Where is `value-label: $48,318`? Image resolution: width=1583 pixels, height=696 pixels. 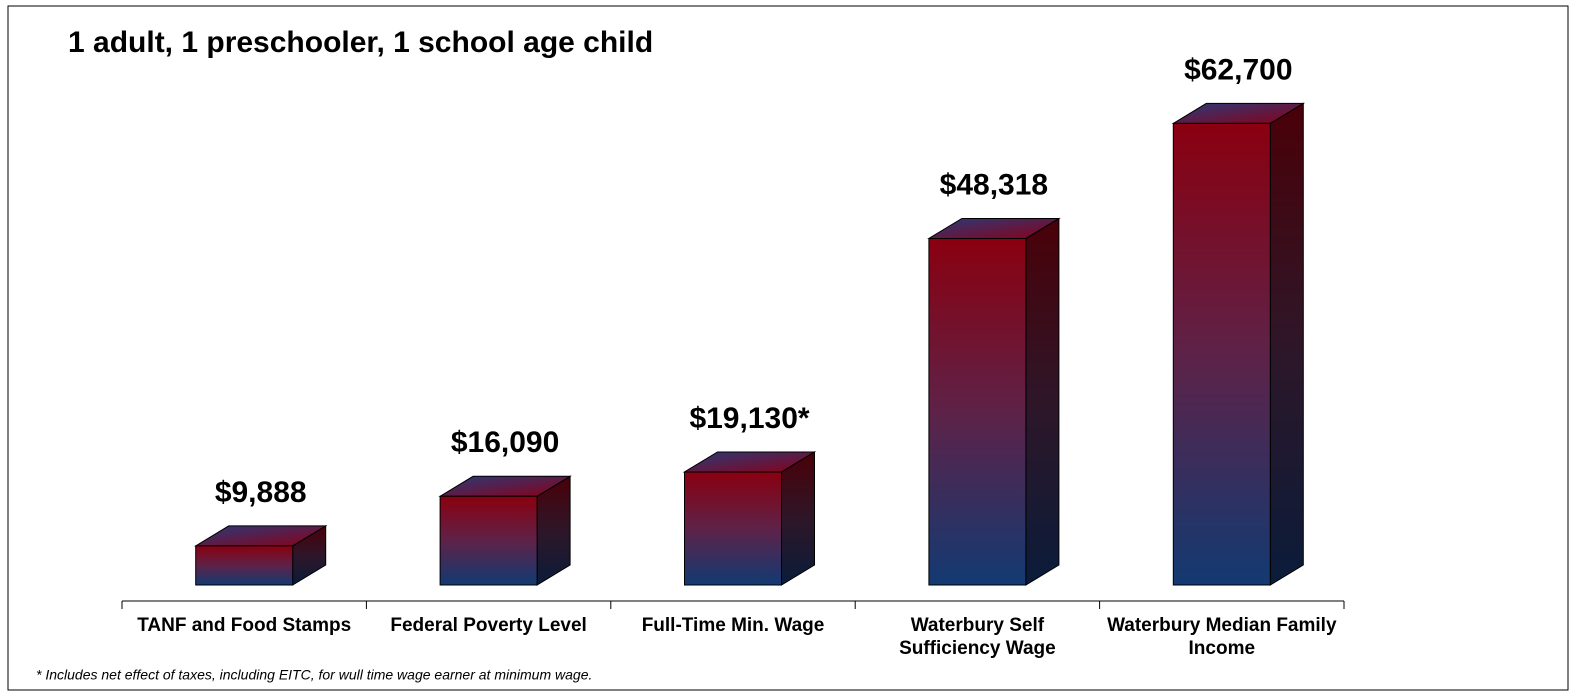
value-label: $48,318 is located at coordinates (994, 184).